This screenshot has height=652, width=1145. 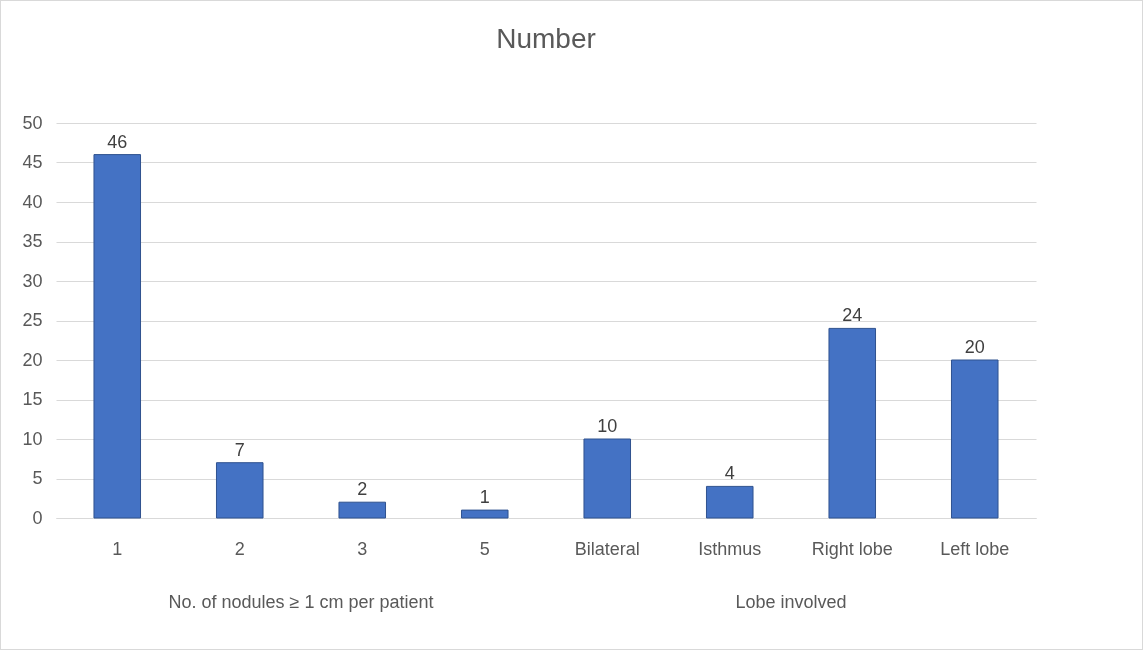 What do you see at coordinates (546, 38) in the screenshot?
I see `chart-title: Number` at bounding box center [546, 38].